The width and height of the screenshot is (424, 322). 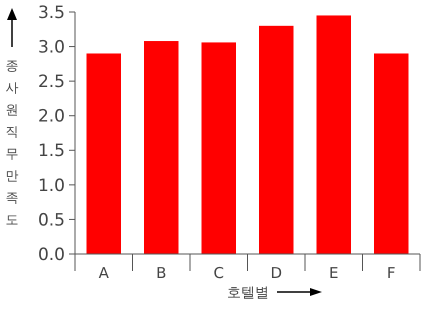 What do you see at coordinates (333, 273) in the screenshot?
I see `x-tick-label: E` at bounding box center [333, 273].